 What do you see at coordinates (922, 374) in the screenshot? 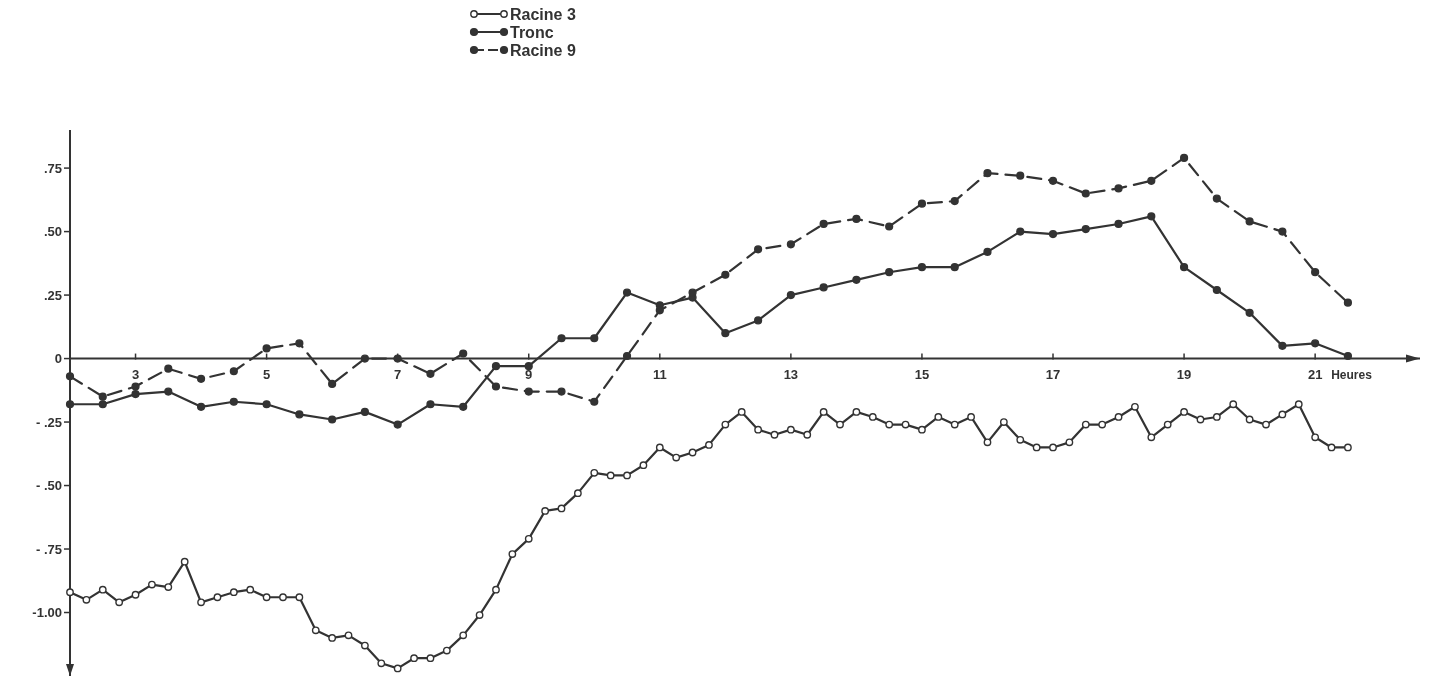
I see `x-tick-label: 15` at bounding box center [922, 374].